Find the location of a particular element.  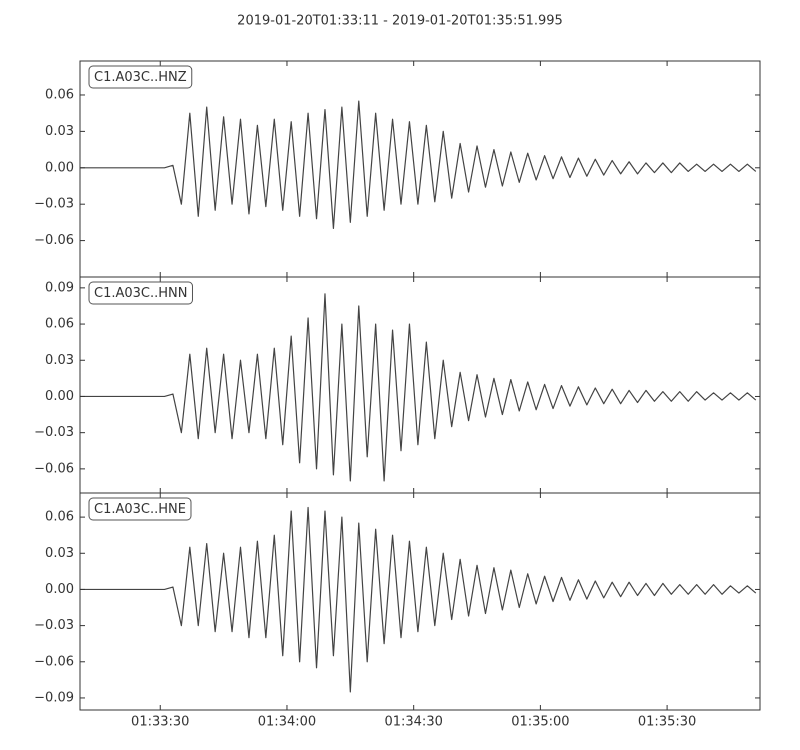

trace-label: C1.A03C..HNE is located at coordinates (140, 509).